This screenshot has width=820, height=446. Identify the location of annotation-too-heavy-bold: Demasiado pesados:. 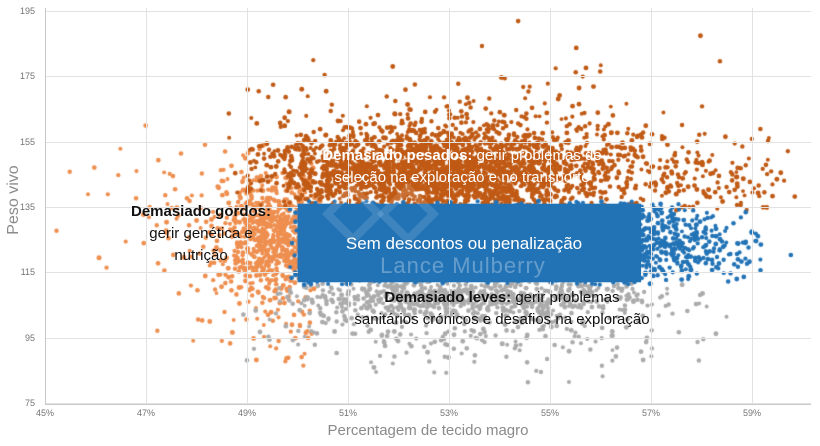
(397, 155).